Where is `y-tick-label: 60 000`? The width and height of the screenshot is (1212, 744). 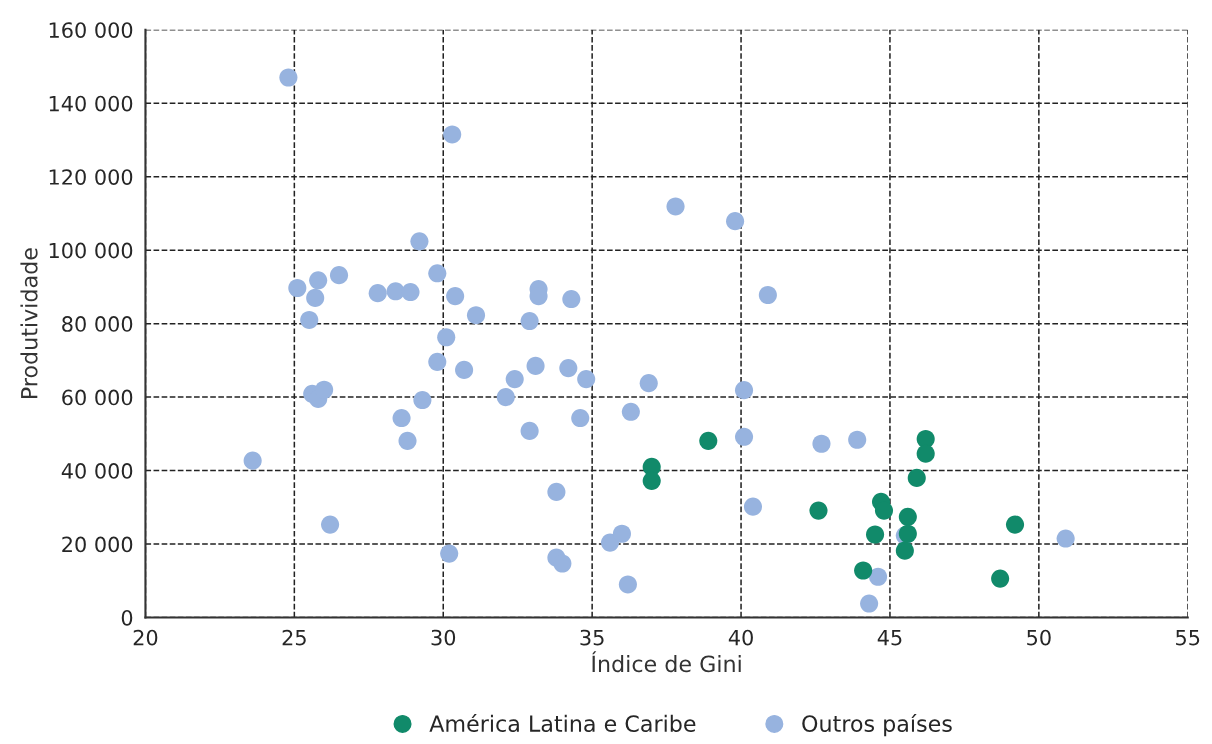 y-tick-label: 60 000 is located at coordinates (97, 397).